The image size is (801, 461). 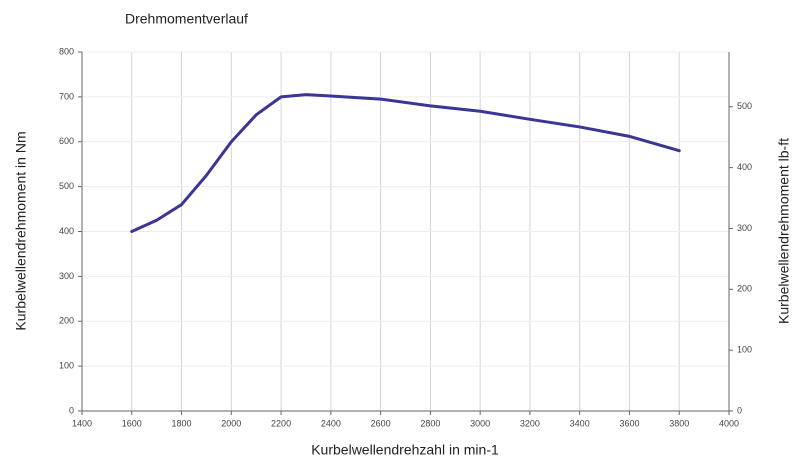 What do you see at coordinates (132, 423) in the screenshot?
I see `x-tick-label: 1600` at bounding box center [132, 423].